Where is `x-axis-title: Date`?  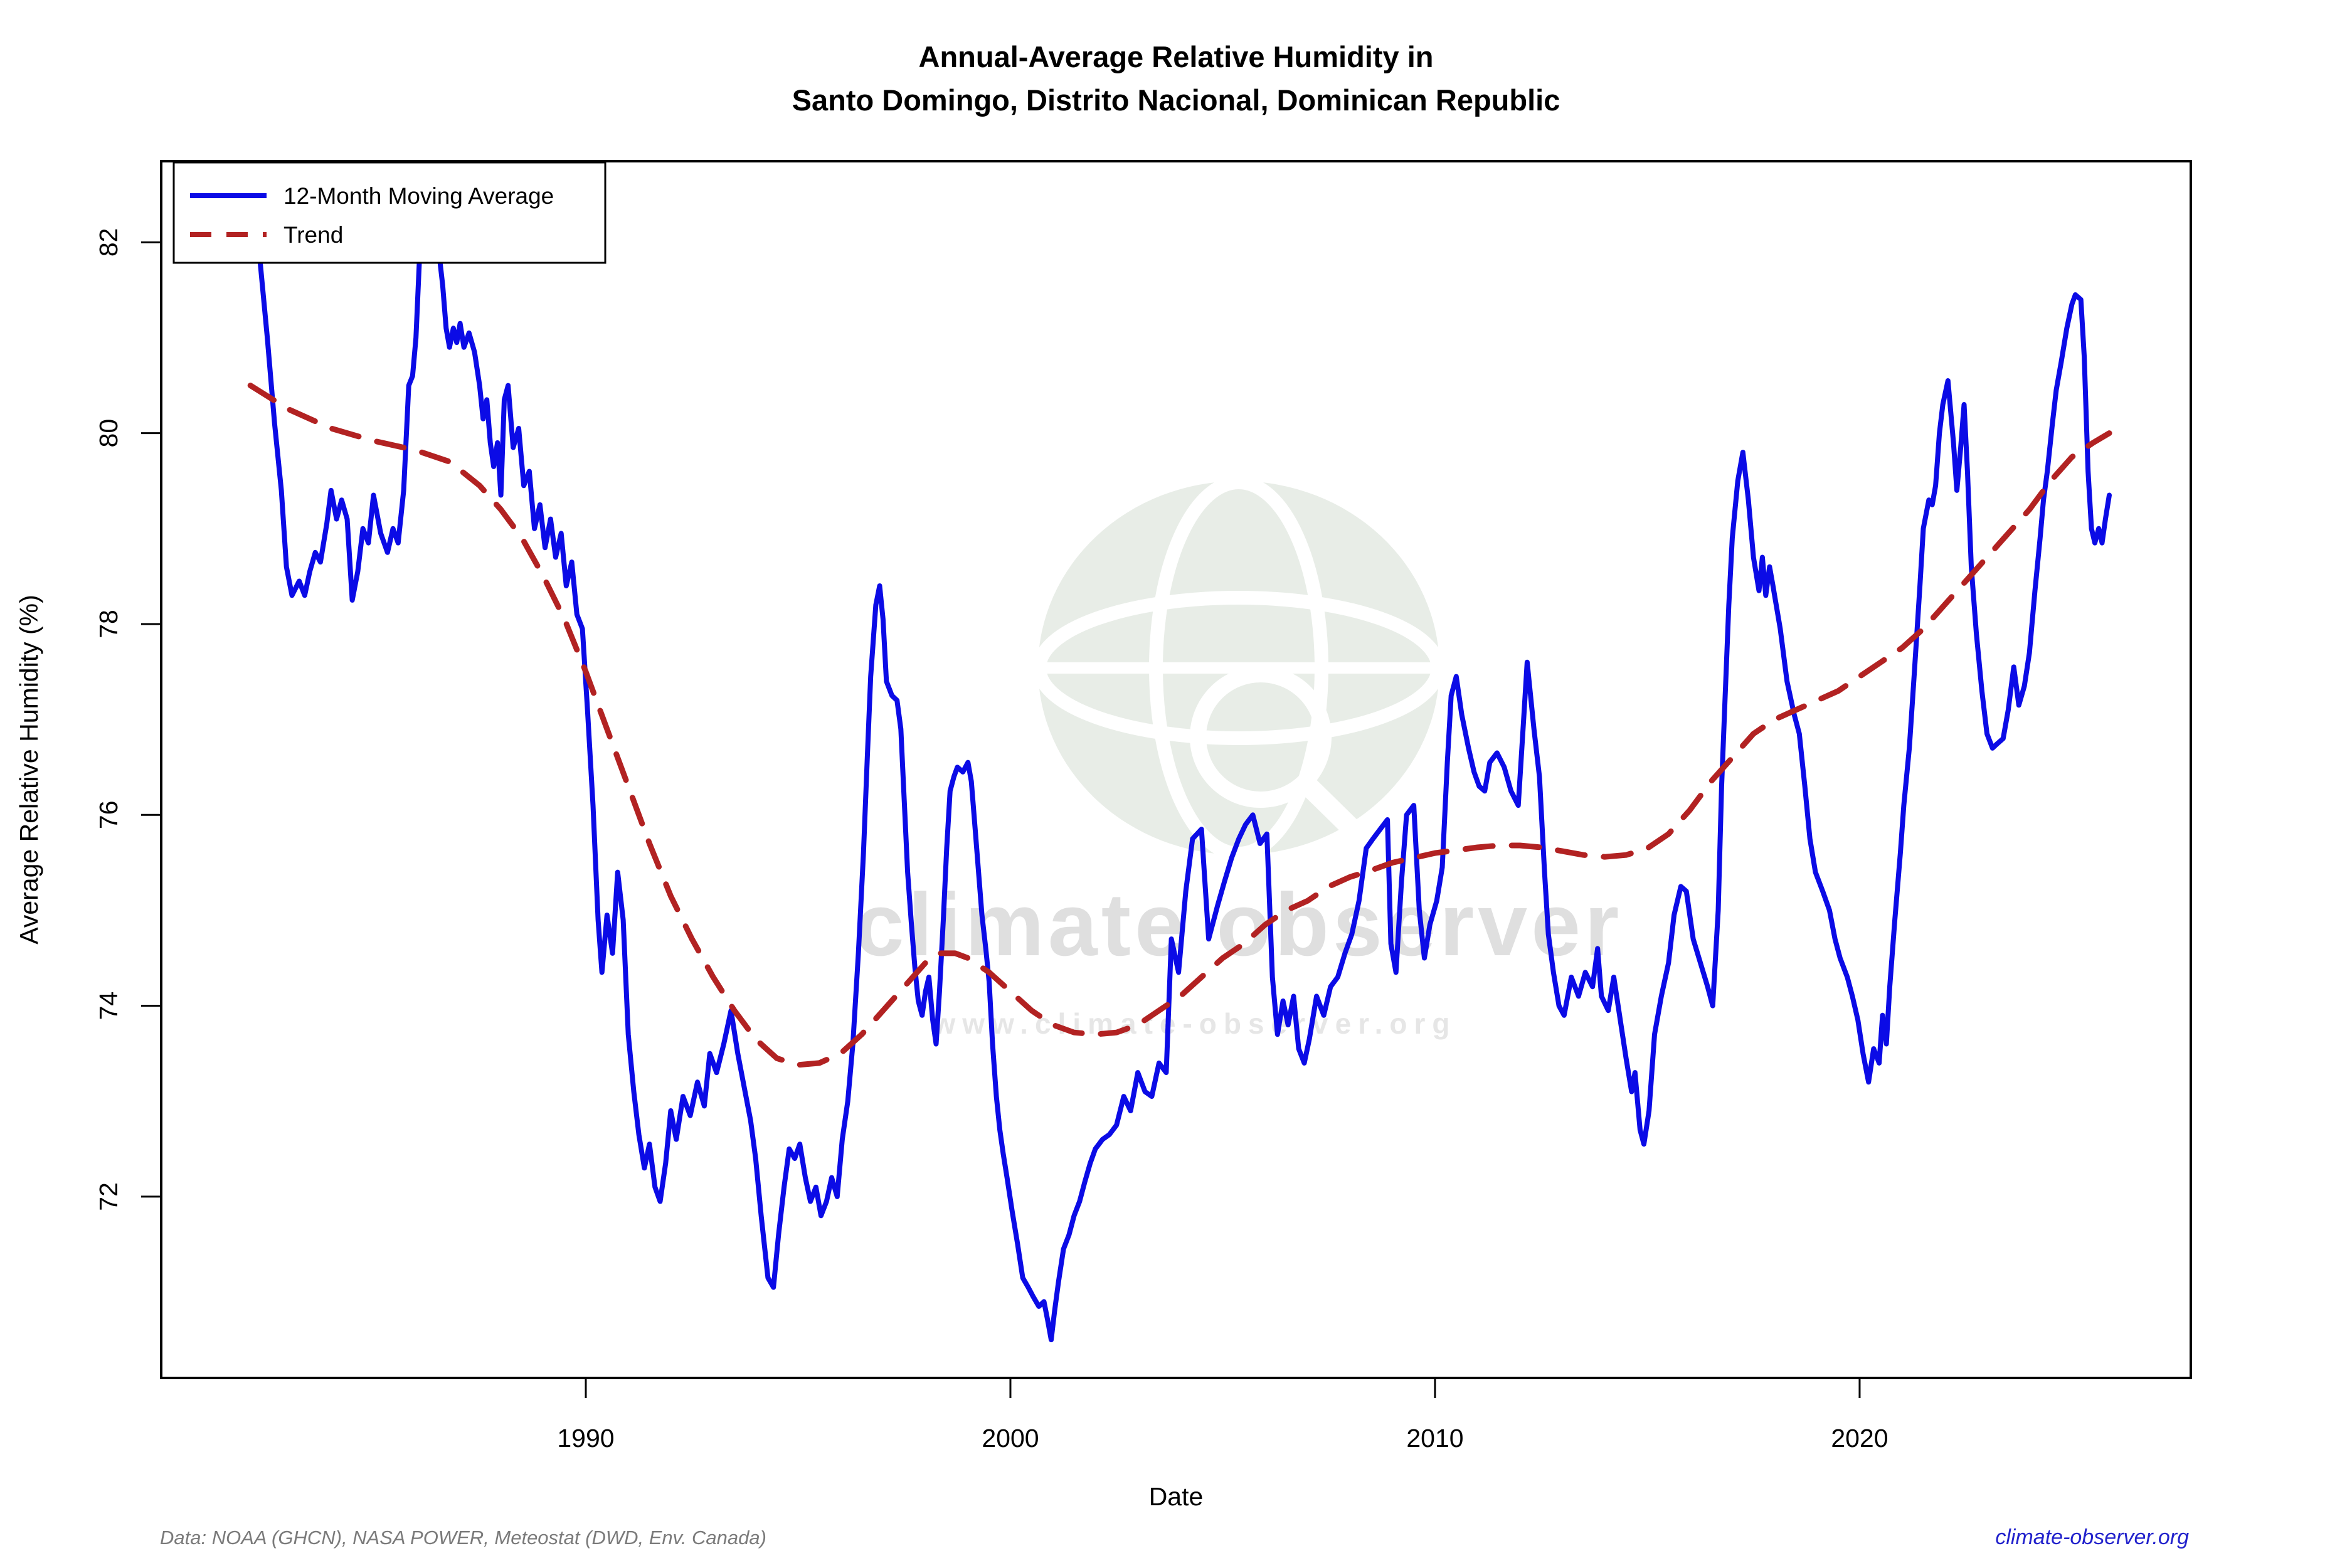 x-axis-title: Date is located at coordinates (1176, 1496).